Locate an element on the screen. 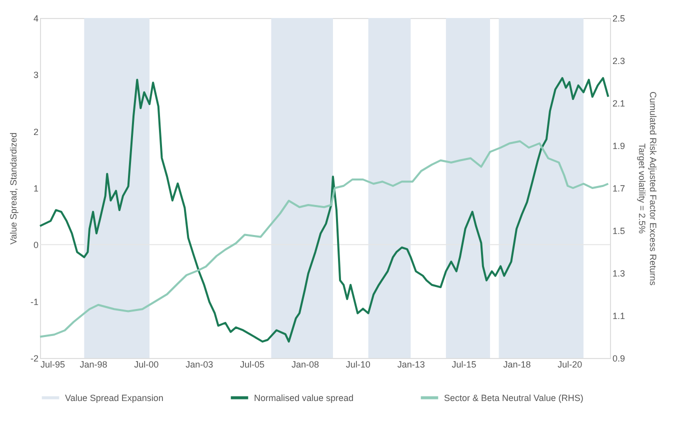 This screenshot has height=432, width=700. y-tick-label: -2 is located at coordinates (34, 359).